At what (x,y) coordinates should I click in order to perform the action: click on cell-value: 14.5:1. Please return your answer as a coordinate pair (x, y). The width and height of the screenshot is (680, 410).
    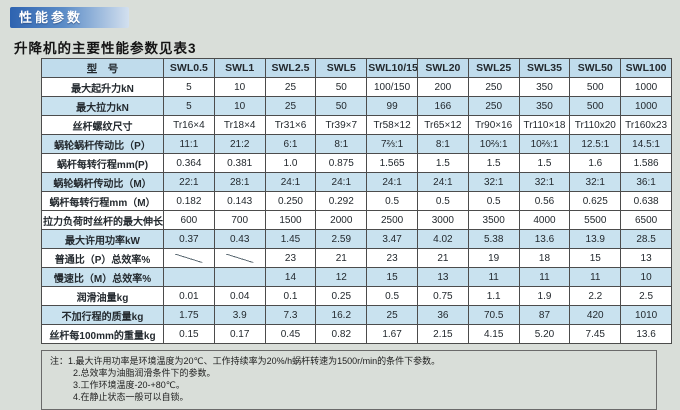
    Looking at the image, I should click on (646, 144).